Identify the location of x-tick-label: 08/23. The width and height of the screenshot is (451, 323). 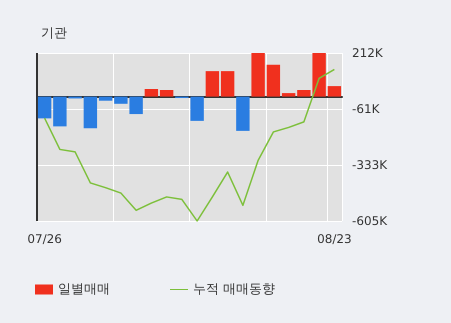
(334, 239).